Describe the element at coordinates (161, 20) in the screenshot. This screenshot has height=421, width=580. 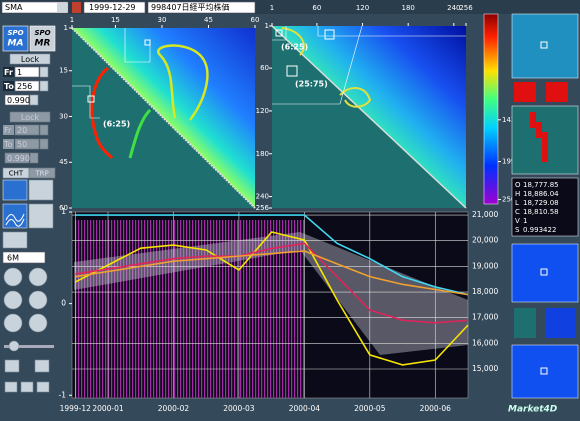
I see `x-tick-label: 30` at that location.